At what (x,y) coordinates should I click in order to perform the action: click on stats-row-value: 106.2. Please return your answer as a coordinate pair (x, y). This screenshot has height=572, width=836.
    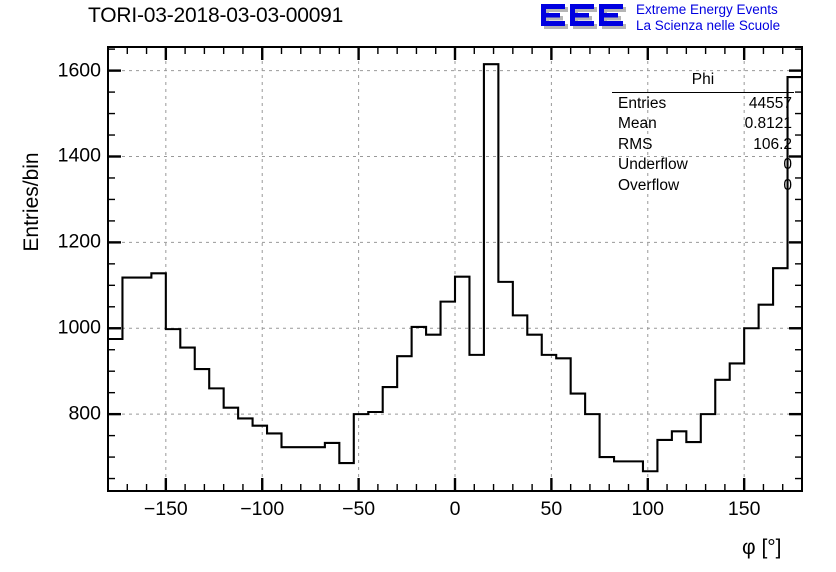
    Looking at the image, I should click on (772, 144).